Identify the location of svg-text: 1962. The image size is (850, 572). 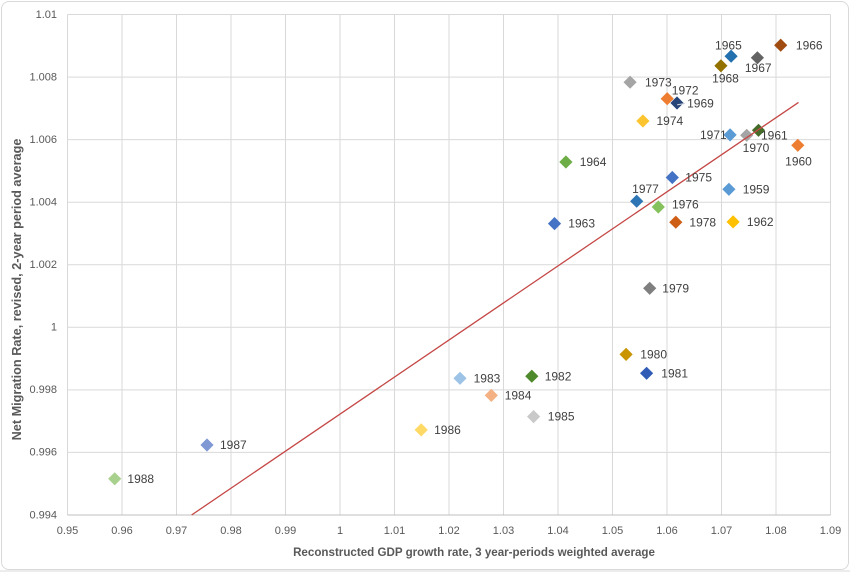
(760, 222).